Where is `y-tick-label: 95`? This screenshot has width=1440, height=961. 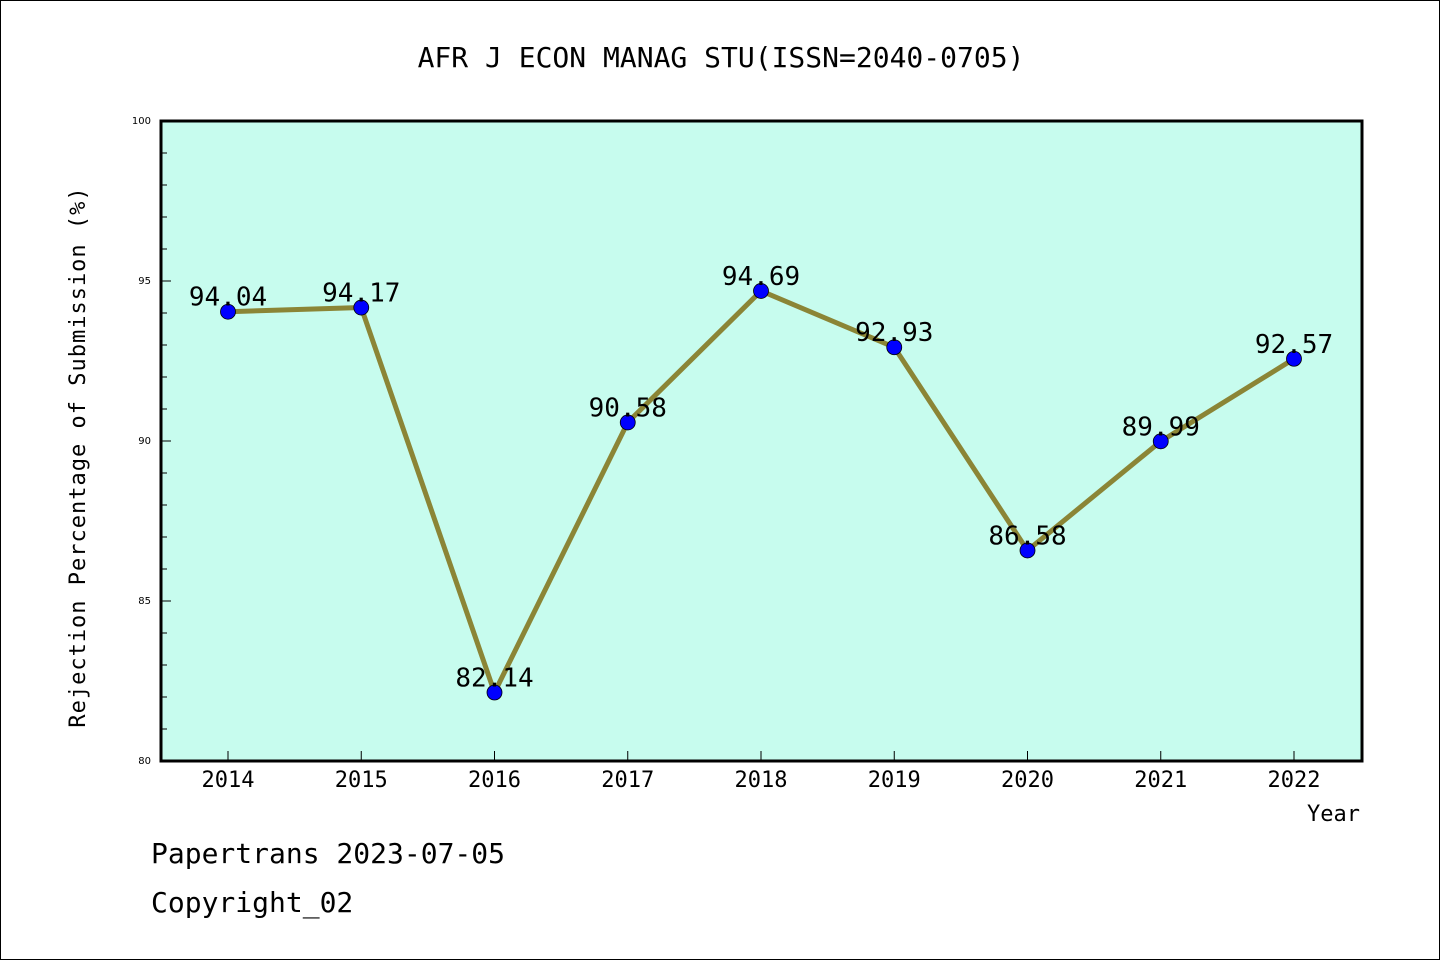 y-tick-label: 95 is located at coordinates (144, 281).